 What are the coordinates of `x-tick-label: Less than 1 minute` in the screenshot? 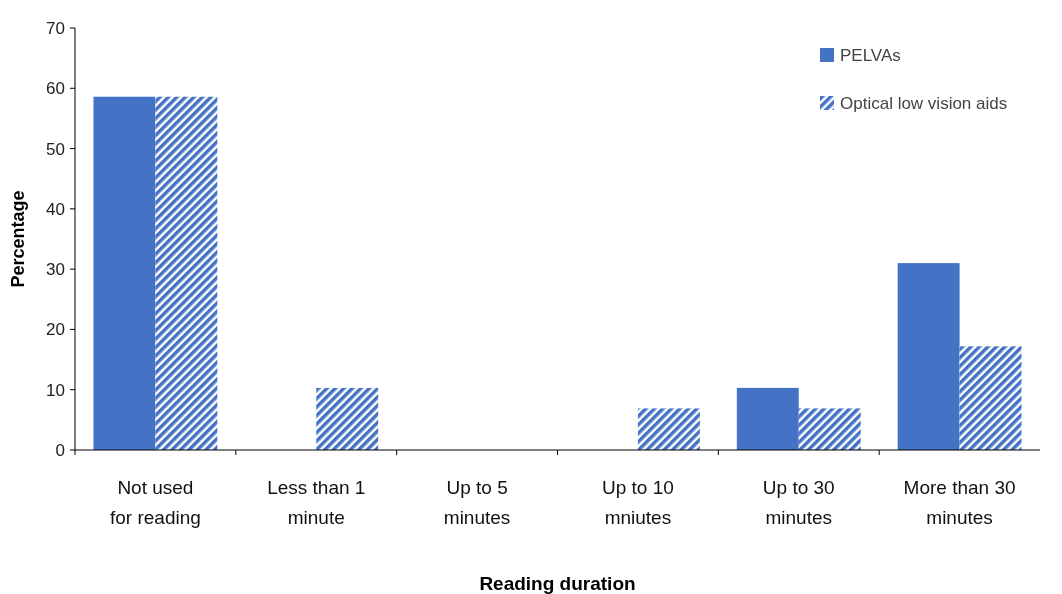 It's located at (316, 502).